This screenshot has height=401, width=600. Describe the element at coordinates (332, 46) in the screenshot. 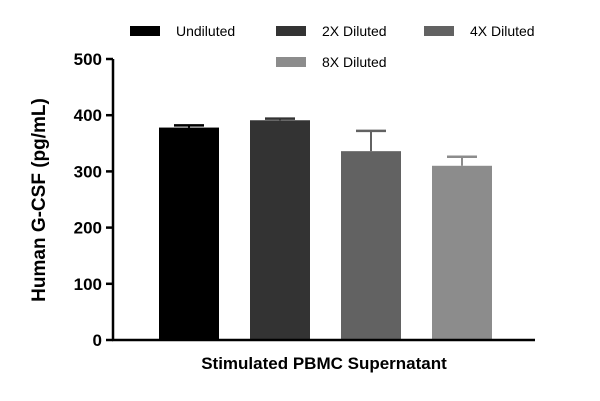

I see `legend: Undiluted 2X Diluted 4X Diluted 8X Diluted` at that location.